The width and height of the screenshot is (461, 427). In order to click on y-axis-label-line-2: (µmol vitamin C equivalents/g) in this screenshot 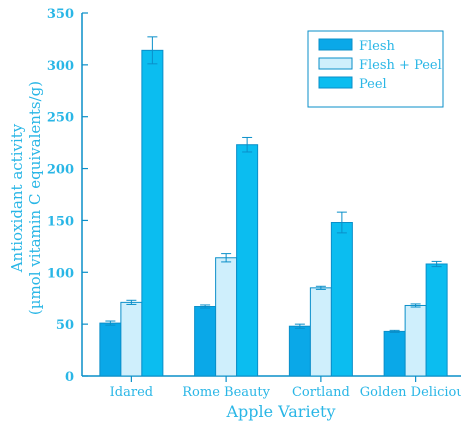, I will do `click(35, 198)`.